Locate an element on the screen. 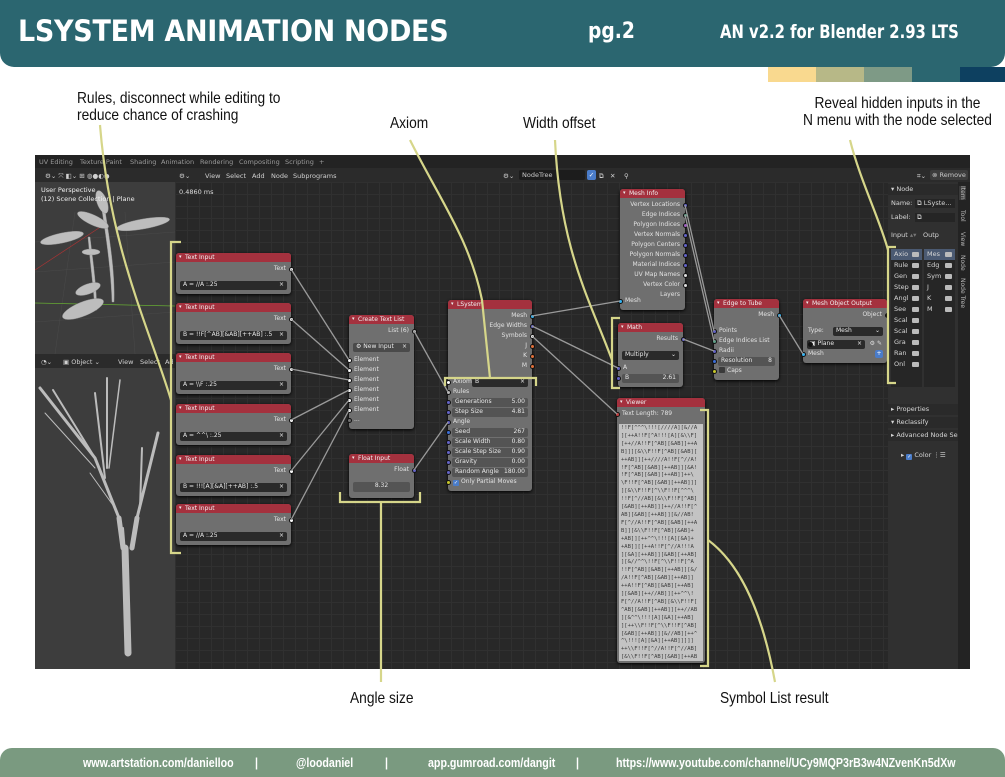 The width and height of the screenshot is (1005, 777). node-section-header: ▾ Node is located at coordinates (923, 189).